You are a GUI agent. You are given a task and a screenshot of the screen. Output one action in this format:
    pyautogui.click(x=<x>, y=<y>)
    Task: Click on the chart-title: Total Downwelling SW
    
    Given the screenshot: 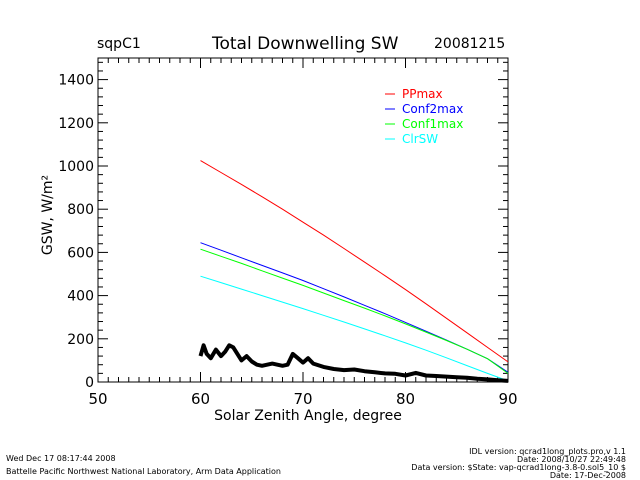 What is the action you would take?
    pyautogui.click(x=305, y=44)
    